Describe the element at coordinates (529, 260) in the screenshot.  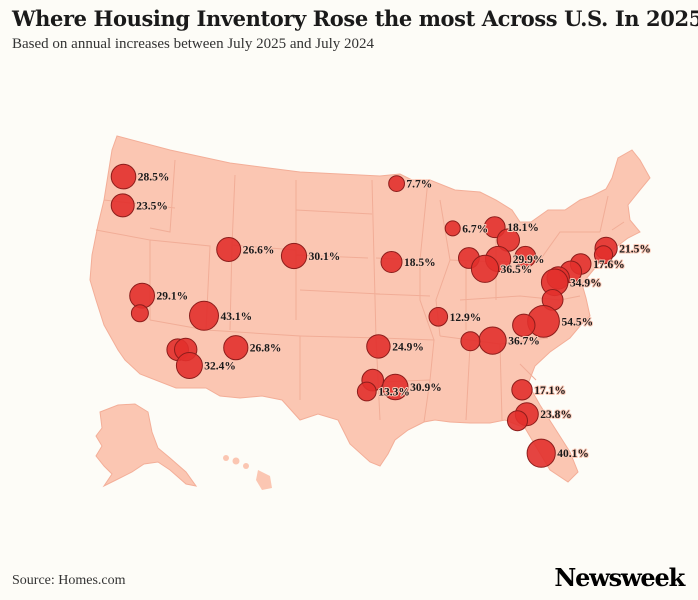
I see `metro-label: 29.9%` at that location.